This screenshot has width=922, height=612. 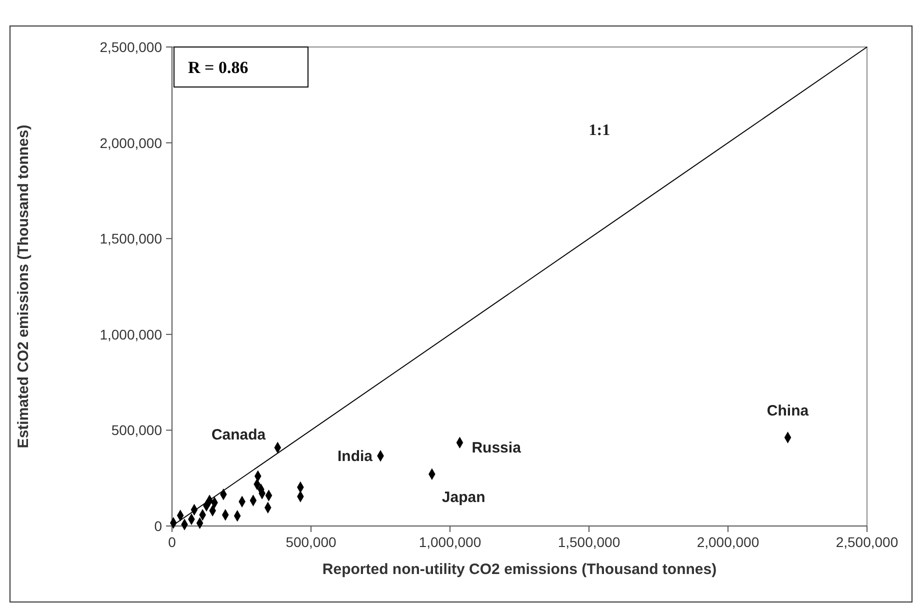 I want to click on y-tick-label: 0, so click(x=158, y=526).